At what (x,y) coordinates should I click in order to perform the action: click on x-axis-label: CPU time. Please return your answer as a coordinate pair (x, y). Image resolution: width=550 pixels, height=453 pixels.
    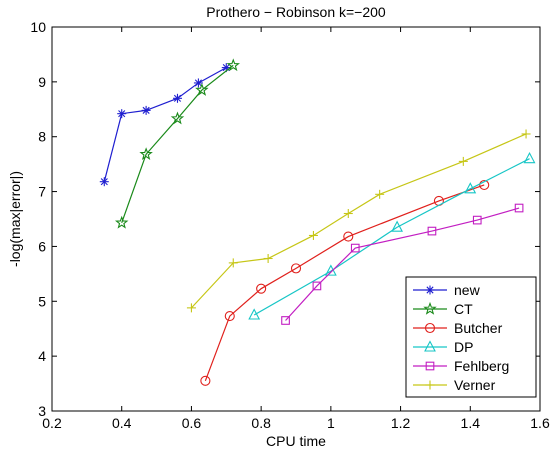
    Looking at the image, I should click on (296, 441).